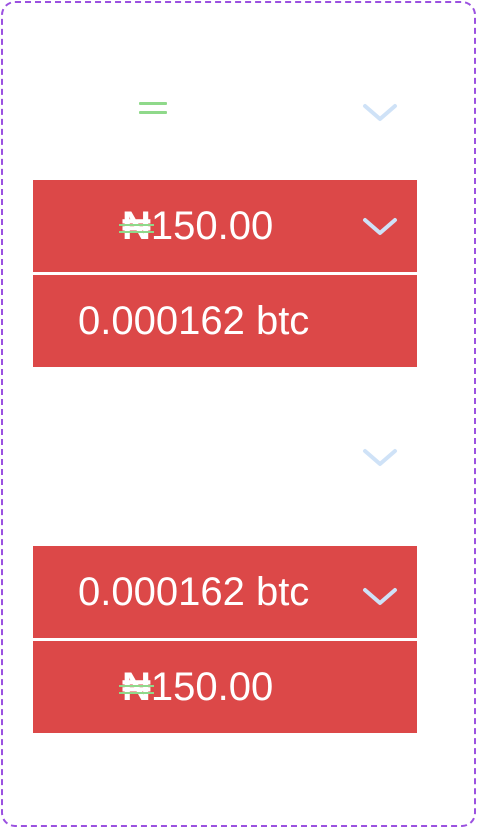 The image size is (477, 828). Describe the element at coordinates (194, 591) in the screenshot. I see `btc-source-value: 0.000162 btc` at that location.